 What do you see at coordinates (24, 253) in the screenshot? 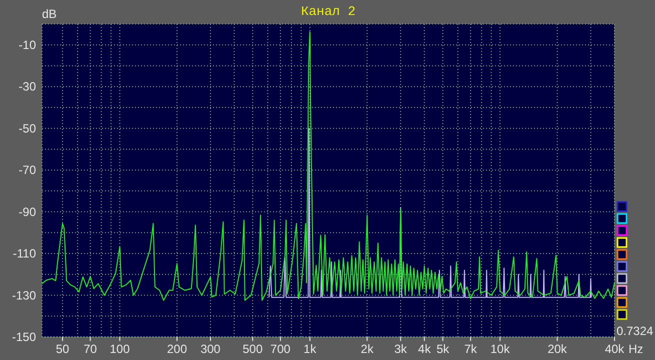
I see `y-tick-label: -110` at bounding box center [24, 253].